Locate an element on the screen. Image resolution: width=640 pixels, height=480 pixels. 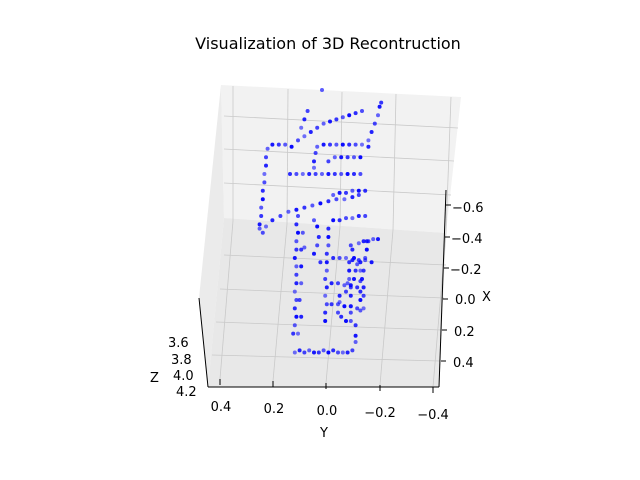
scatter-points is located at coordinates (320, 221).